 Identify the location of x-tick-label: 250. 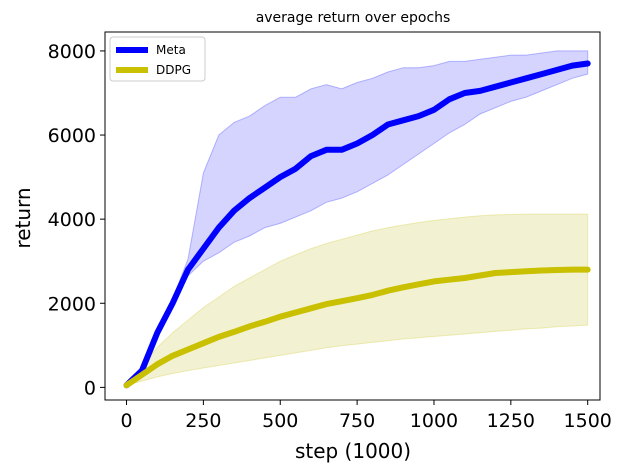
(203, 421).